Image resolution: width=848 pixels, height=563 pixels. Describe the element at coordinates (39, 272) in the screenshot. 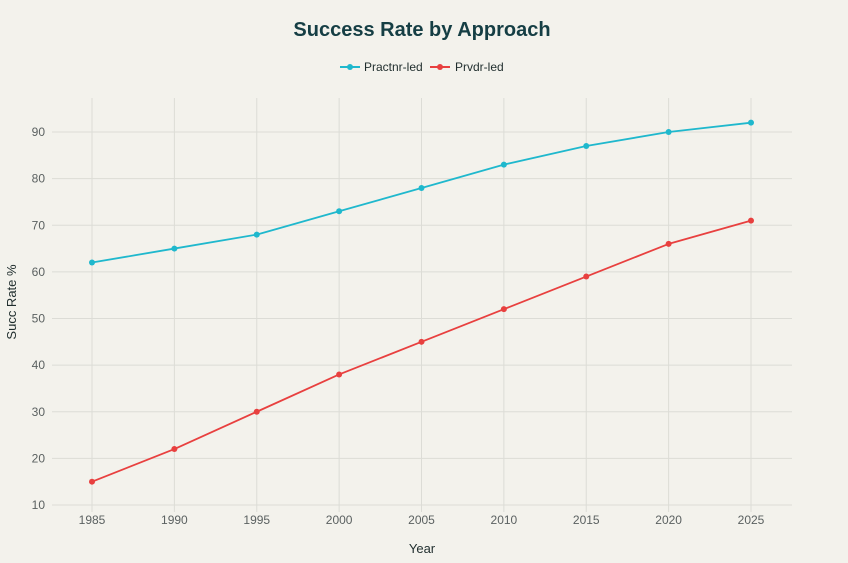

I see `y-tick-label: 60` at that location.